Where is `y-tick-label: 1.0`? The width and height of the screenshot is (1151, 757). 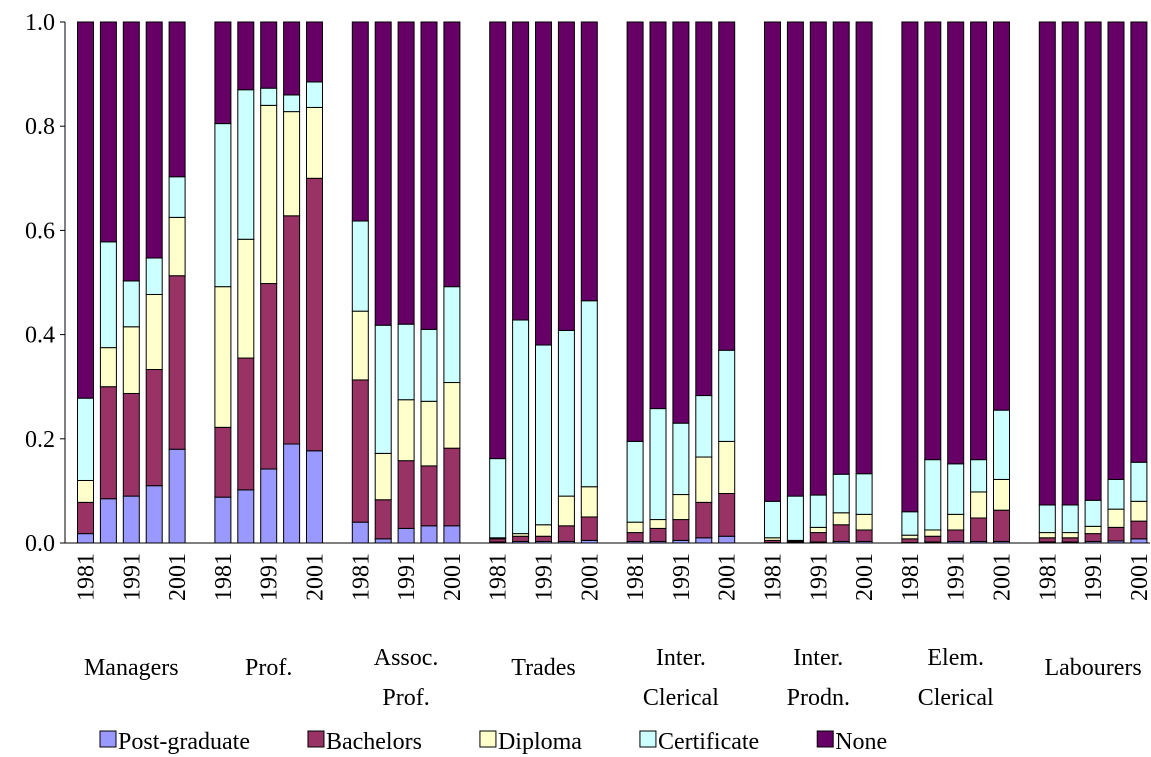 y-tick-label: 1.0 is located at coordinates (40, 23).